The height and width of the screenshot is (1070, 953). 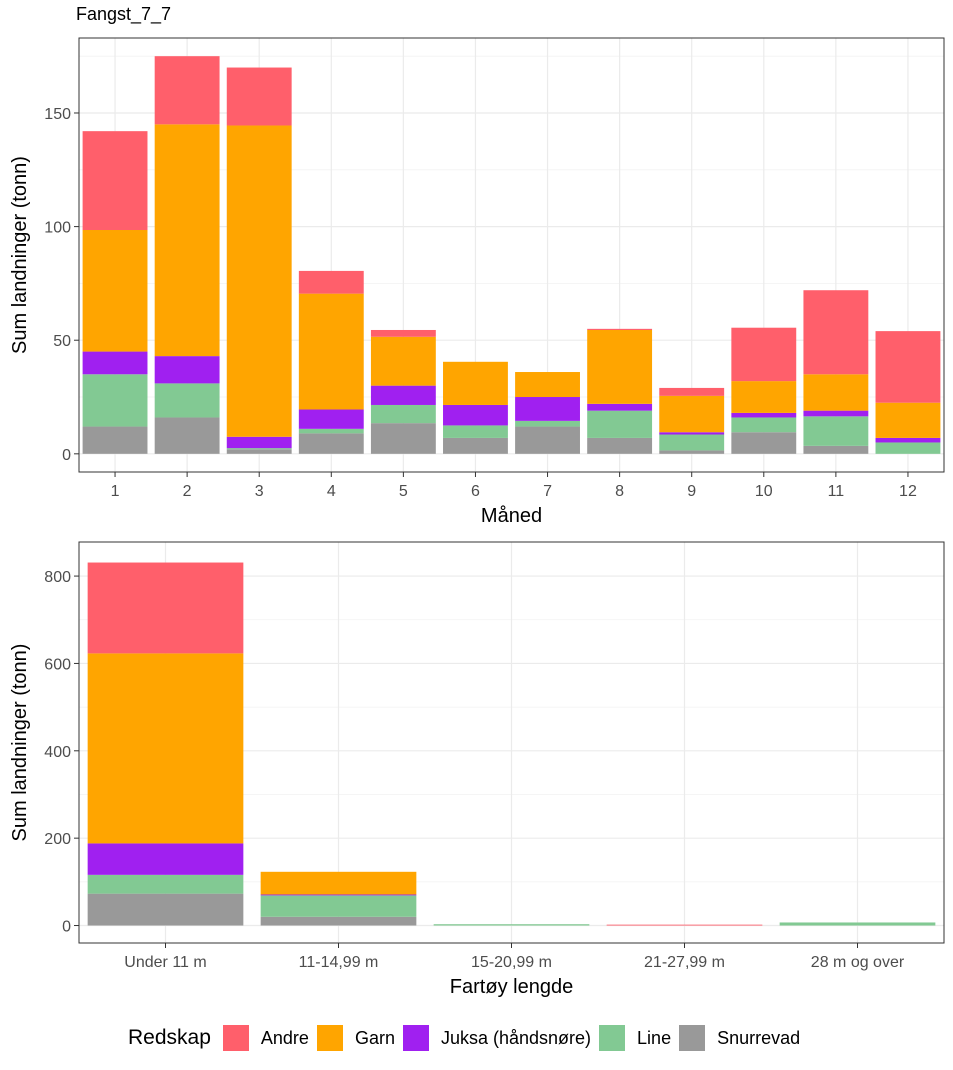 What do you see at coordinates (654, 1037) in the screenshot?
I see `legend-label-line: Line` at bounding box center [654, 1037].